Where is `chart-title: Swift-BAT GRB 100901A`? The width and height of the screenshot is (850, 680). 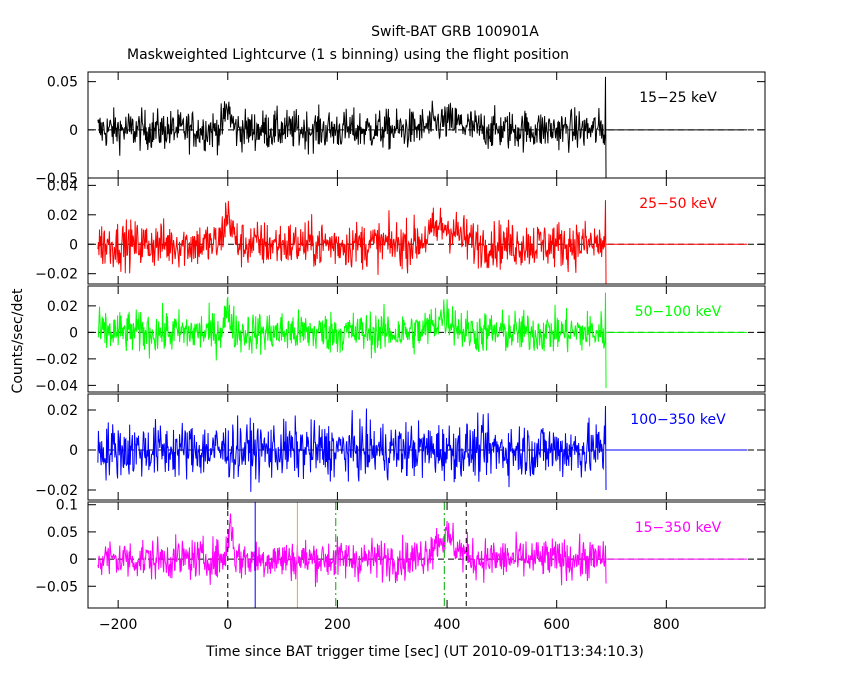
chart-title: Swift-BAT GRB 100901A is located at coordinates (455, 32).